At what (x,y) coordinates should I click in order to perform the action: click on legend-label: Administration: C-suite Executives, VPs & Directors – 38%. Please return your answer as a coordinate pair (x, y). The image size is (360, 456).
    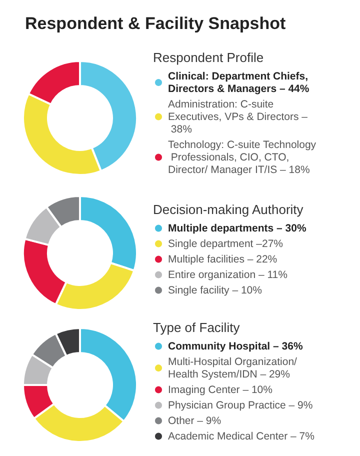
    Looking at the image, I should click on (238, 117).